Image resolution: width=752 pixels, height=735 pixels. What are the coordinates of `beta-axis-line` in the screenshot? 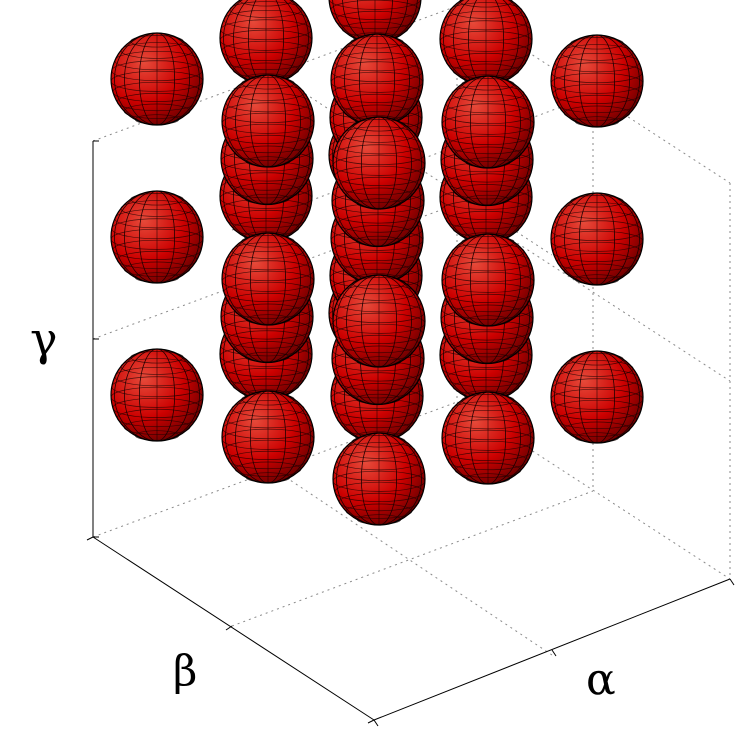 It's located at (233, 628).